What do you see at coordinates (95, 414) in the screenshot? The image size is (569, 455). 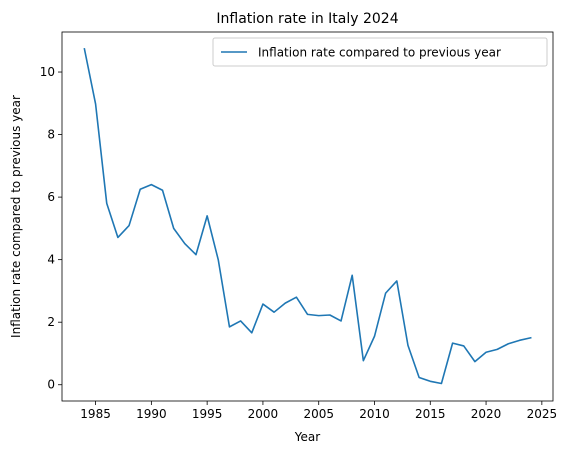 I see `x-tick-label: 1985` at bounding box center [95, 414].